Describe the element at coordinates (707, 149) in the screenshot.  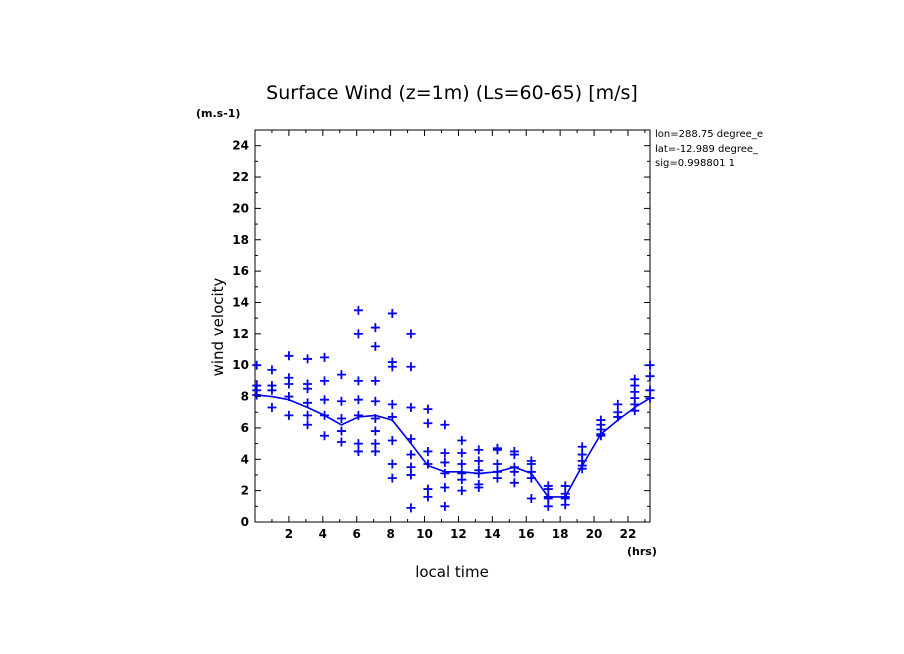
I see `annotation-lat: lat=-12.989 degree_` at that location.